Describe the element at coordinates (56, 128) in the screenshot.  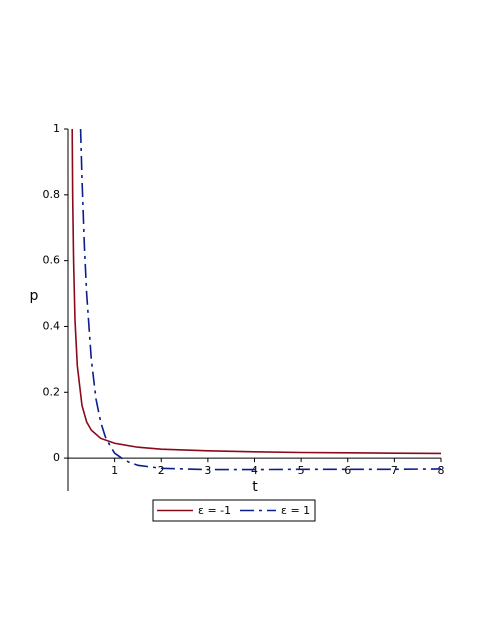
I see `y-tick-label: 1` at that location.